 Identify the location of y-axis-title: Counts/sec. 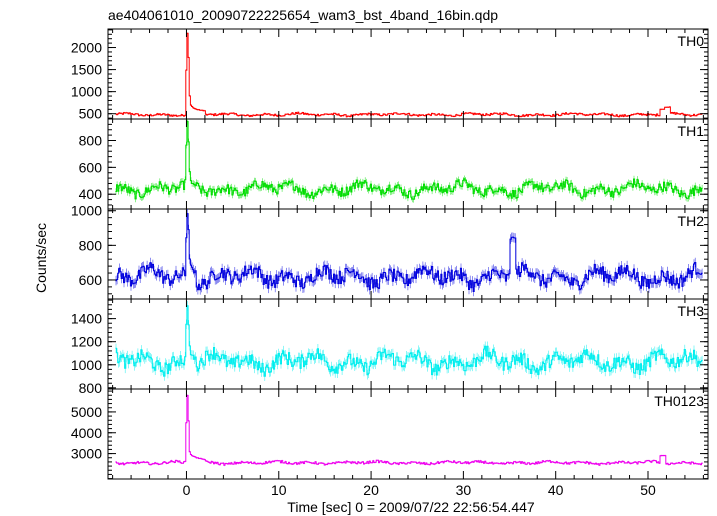
(41, 258).